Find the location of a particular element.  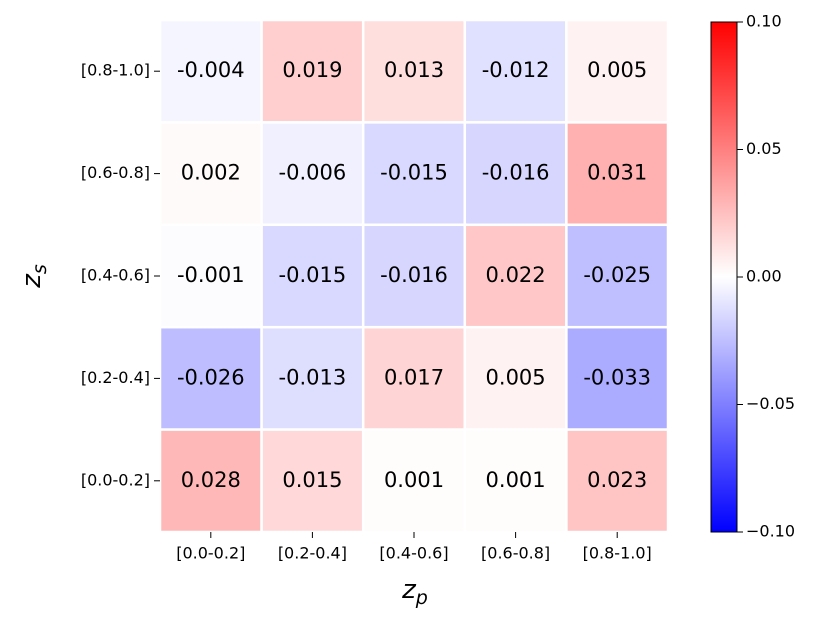

colorbar-tick-label: 0.00 is located at coordinates (764, 276).